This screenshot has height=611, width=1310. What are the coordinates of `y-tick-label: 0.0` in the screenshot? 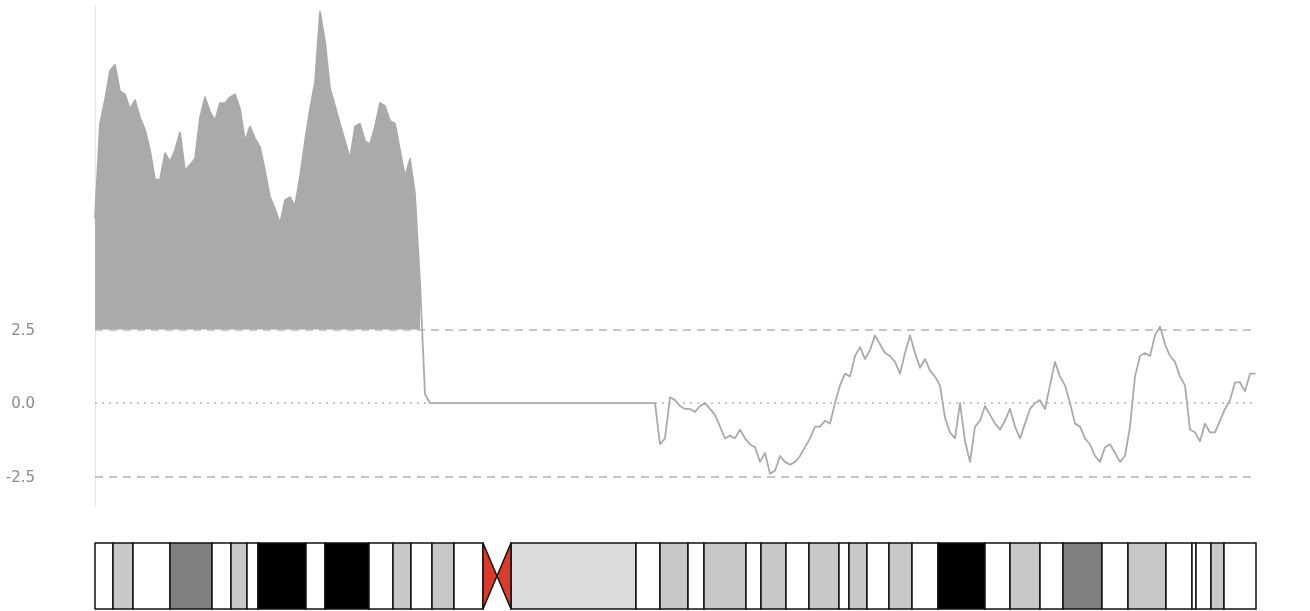 It's located at (23, 403).